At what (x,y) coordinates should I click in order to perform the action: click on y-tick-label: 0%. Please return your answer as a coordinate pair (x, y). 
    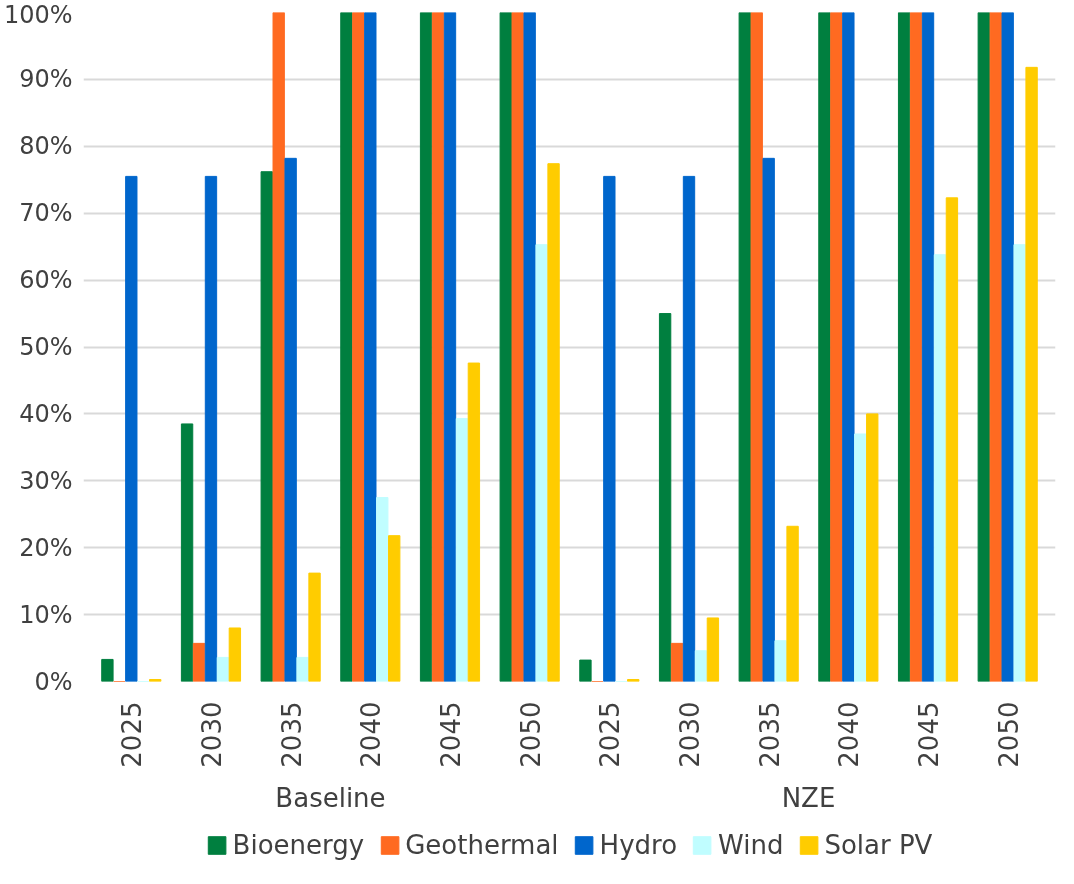
    Looking at the image, I should click on (53, 681).